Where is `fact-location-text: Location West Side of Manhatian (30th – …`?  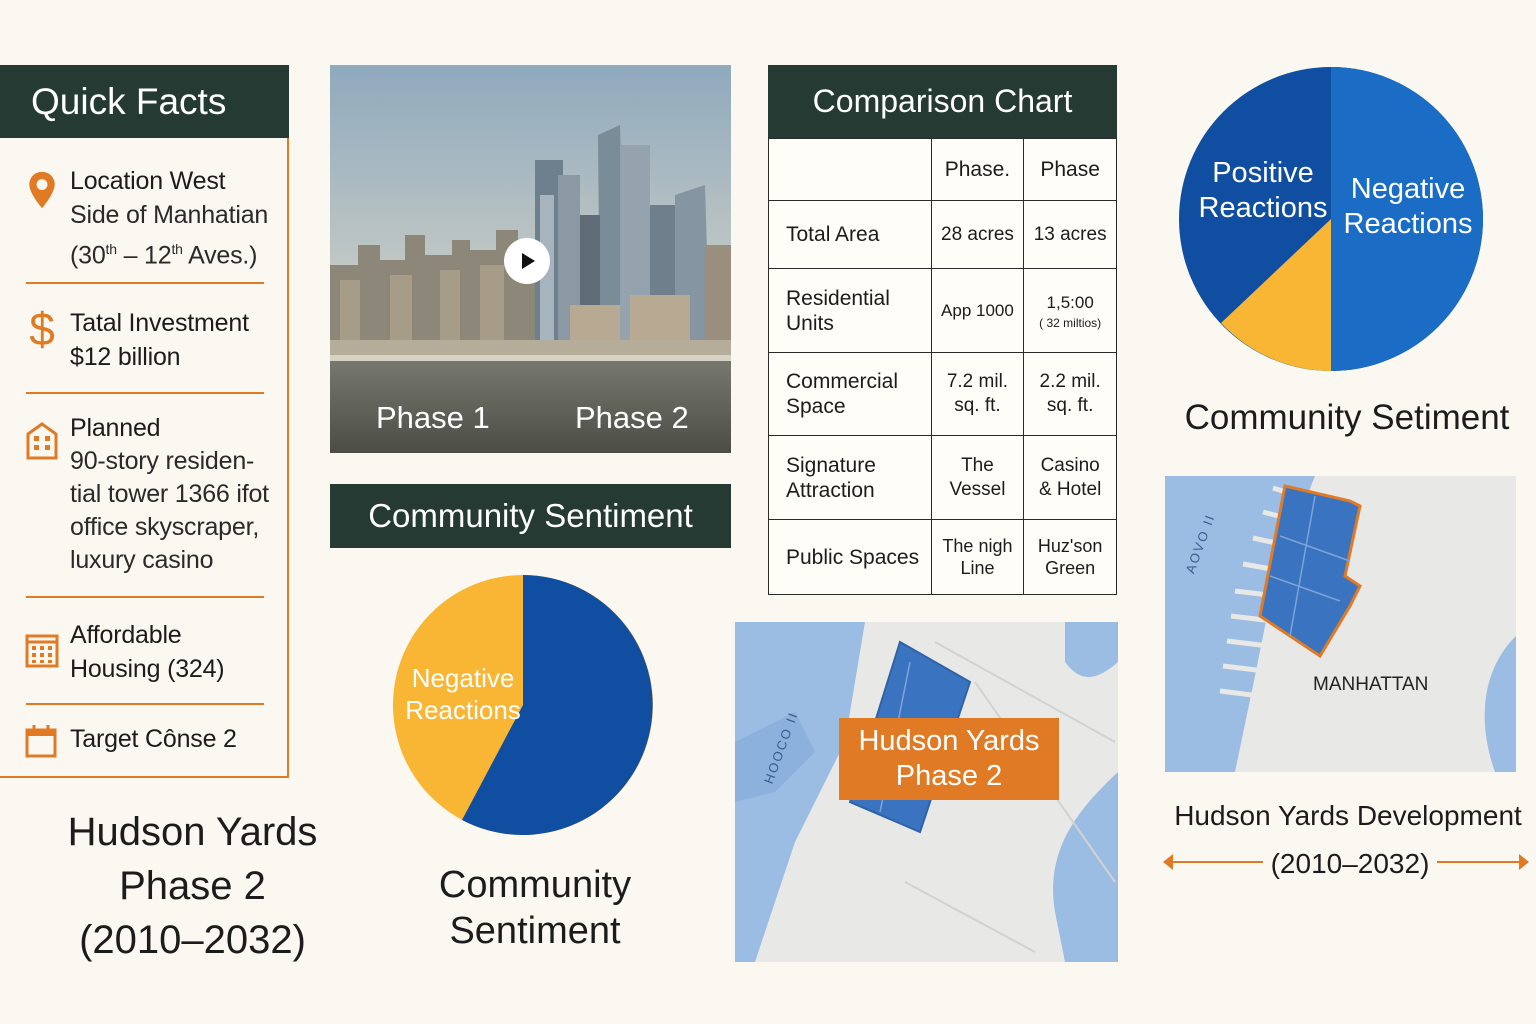 fact-location-text: Location West Side of Manhatian (30th – … is located at coordinates (169, 218).